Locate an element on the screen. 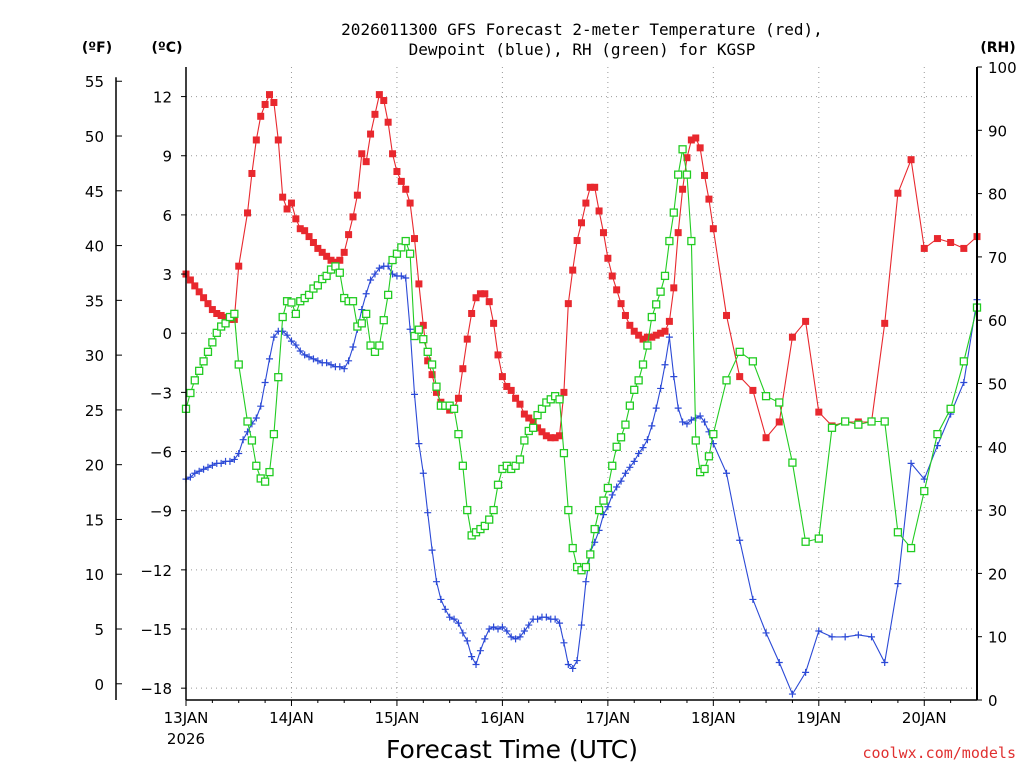 The image size is (1024, 768). fahrenheit-tick-label: 50 is located at coordinates (94, 137).